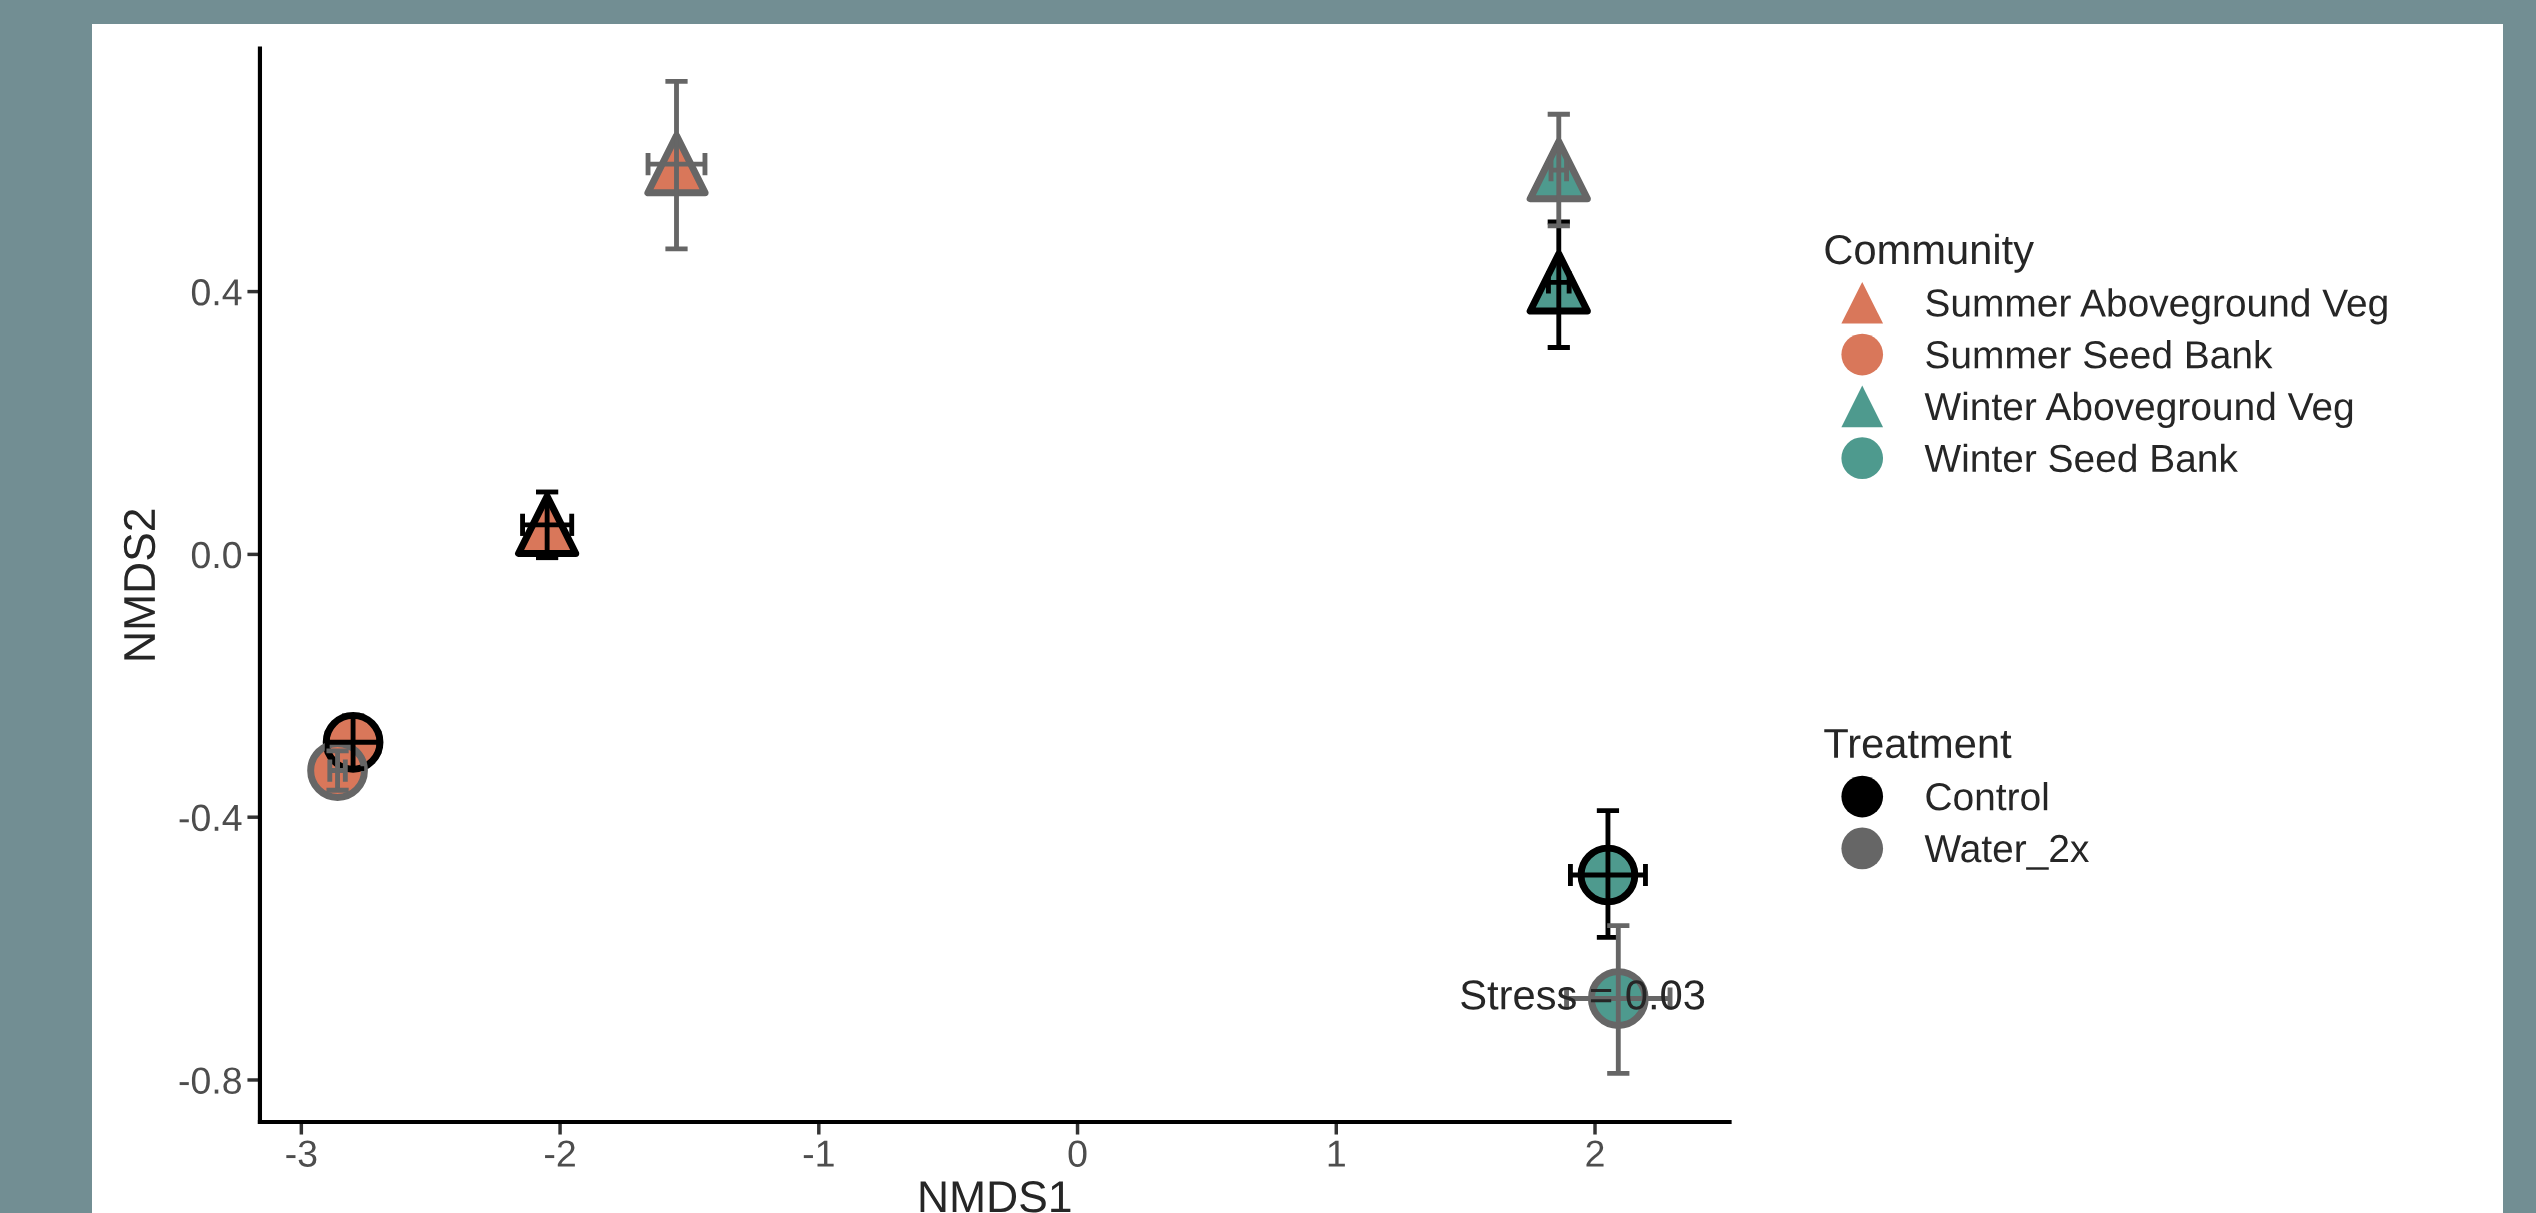 The width and height of the screenshot is (2536, 1213). I want to click on text: Treatment, so click(1918, 744).